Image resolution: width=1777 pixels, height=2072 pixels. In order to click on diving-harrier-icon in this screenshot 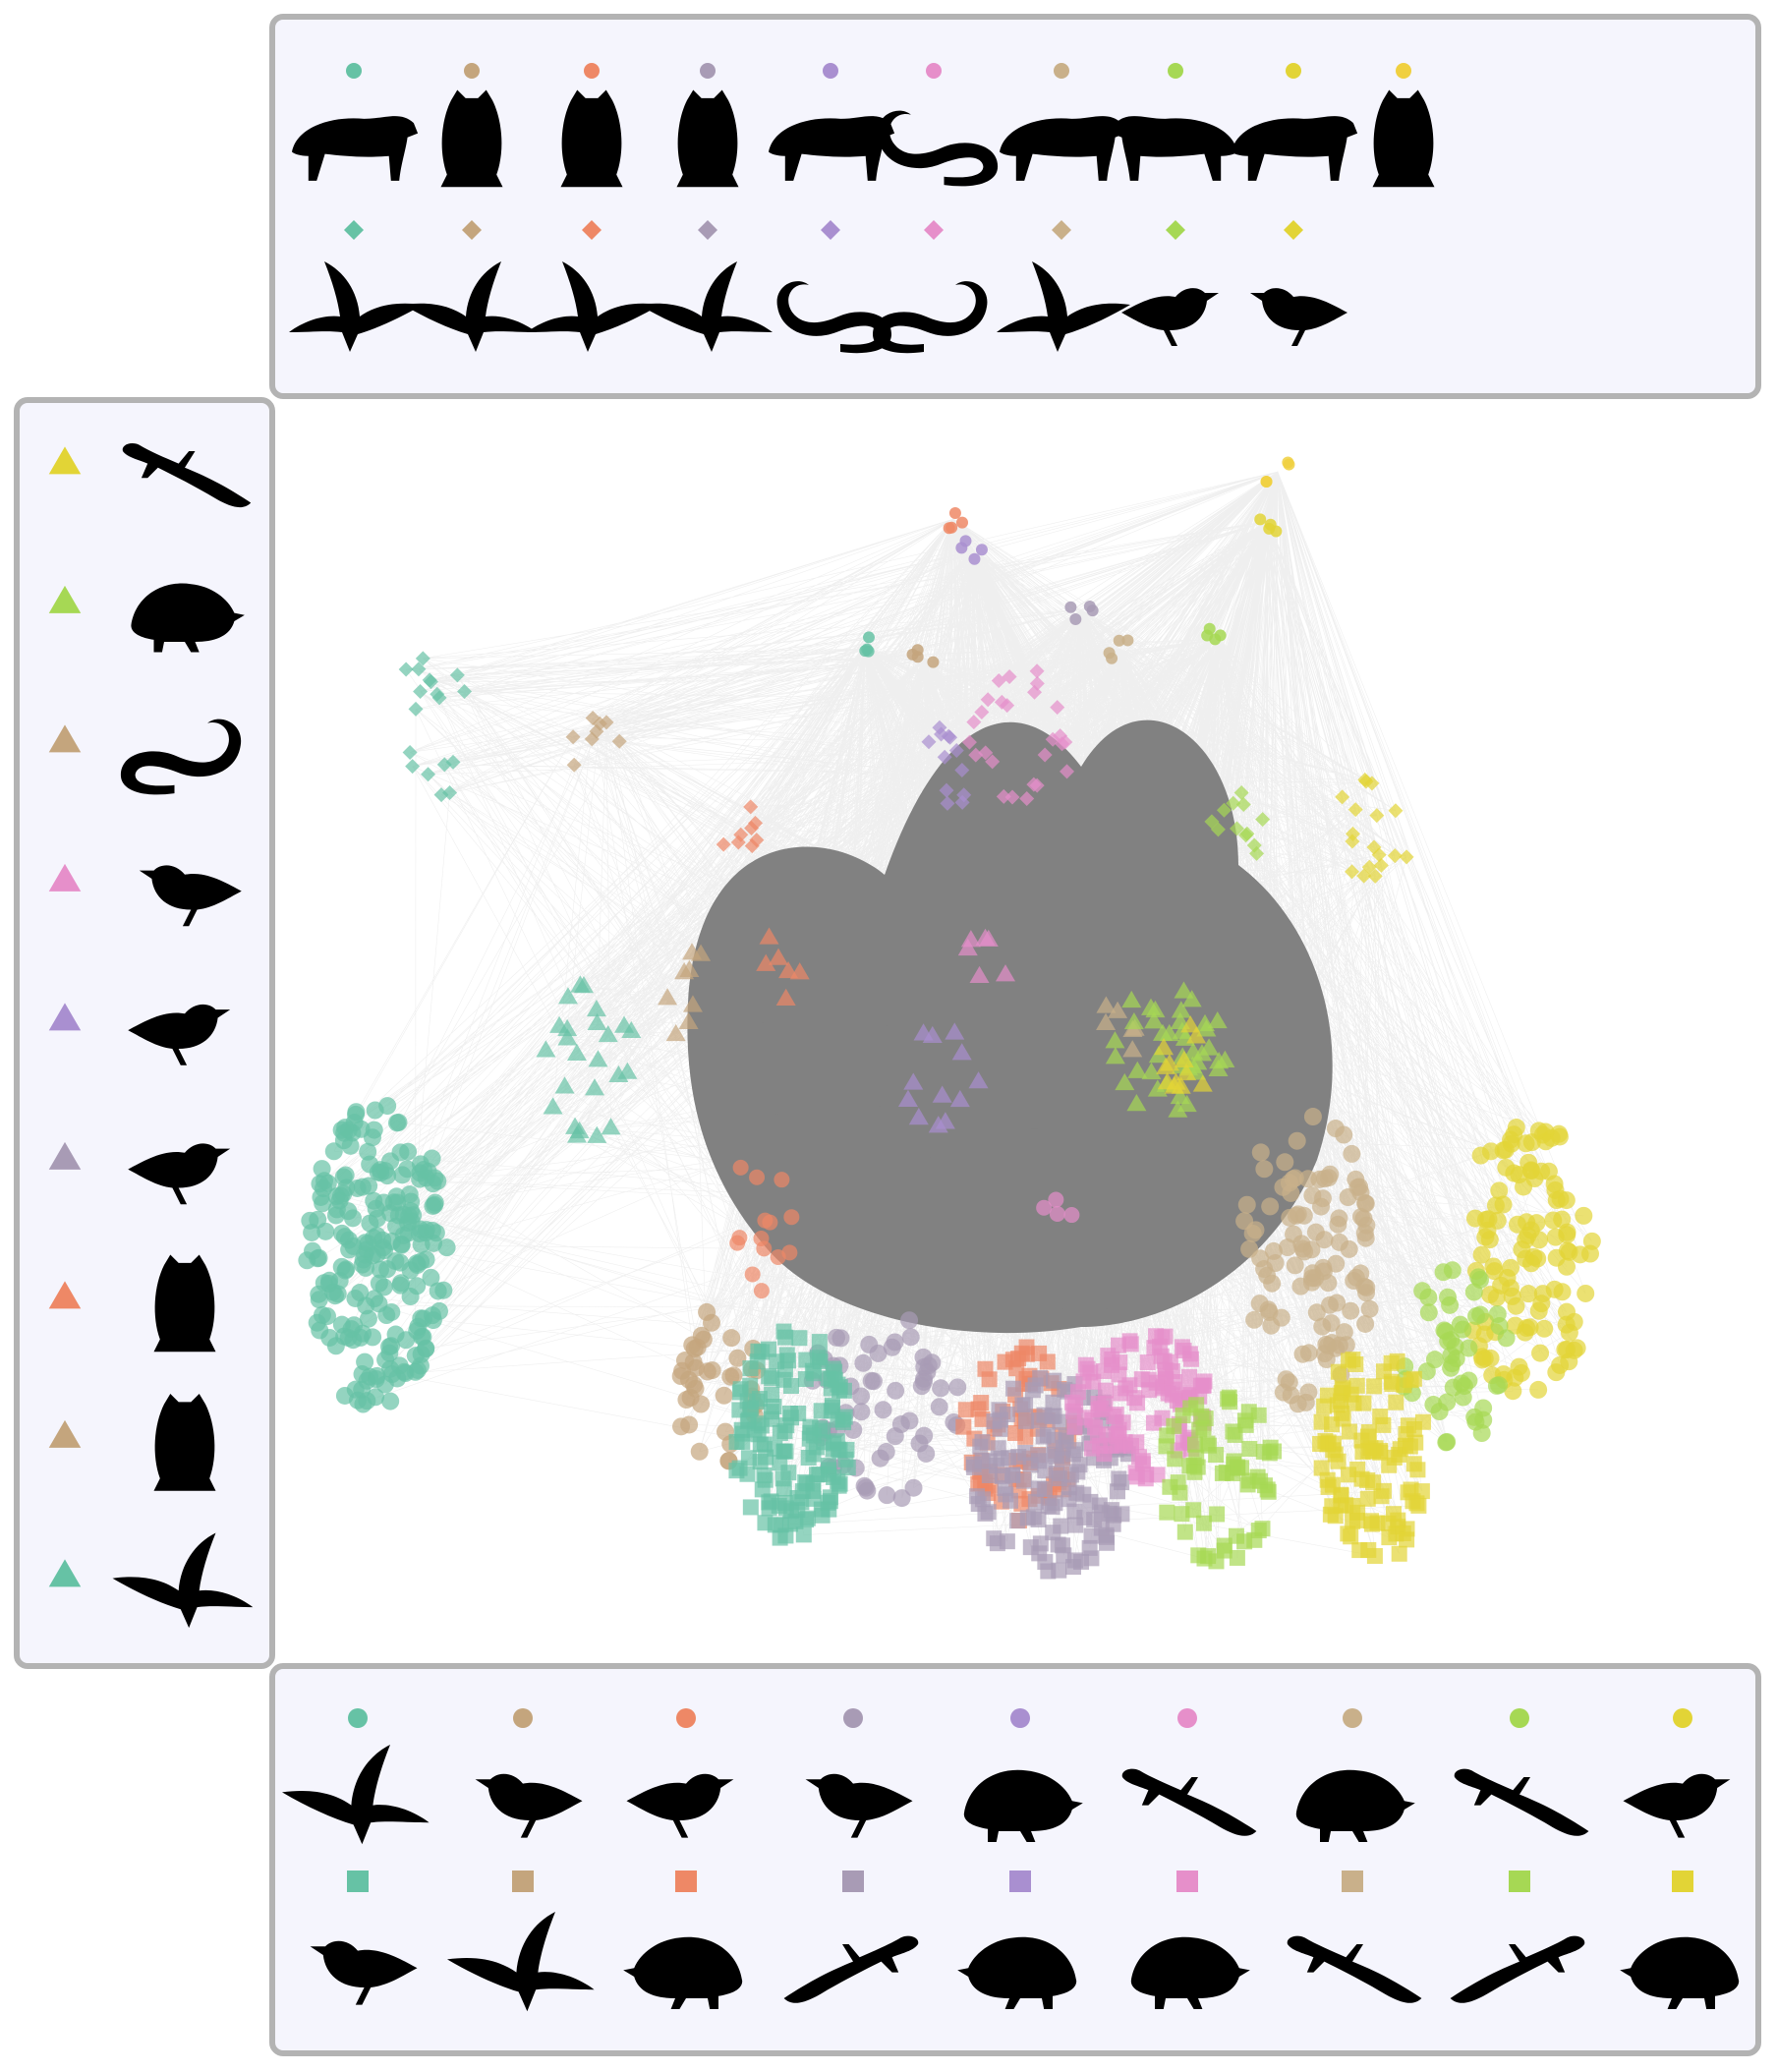, I will do `click(593, 307)`.